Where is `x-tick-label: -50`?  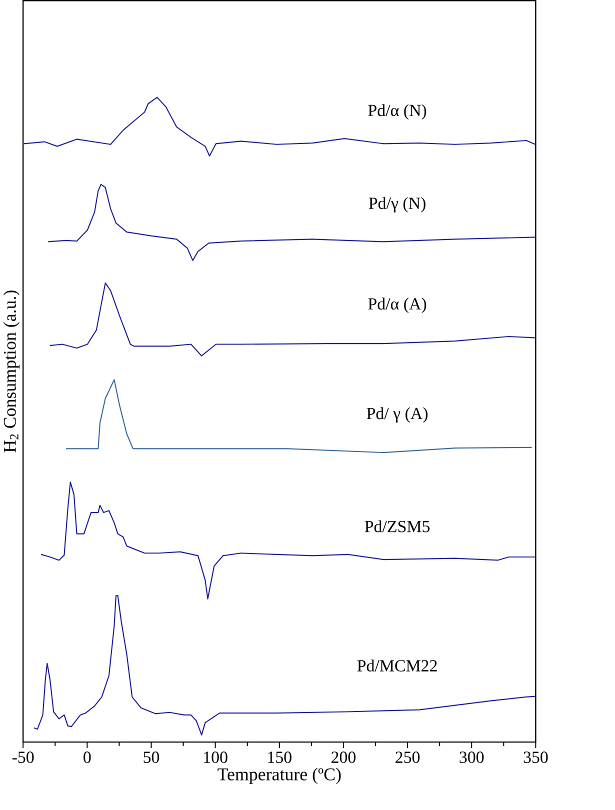
x-tick-label: -50 is located at coordinates (23, 757).